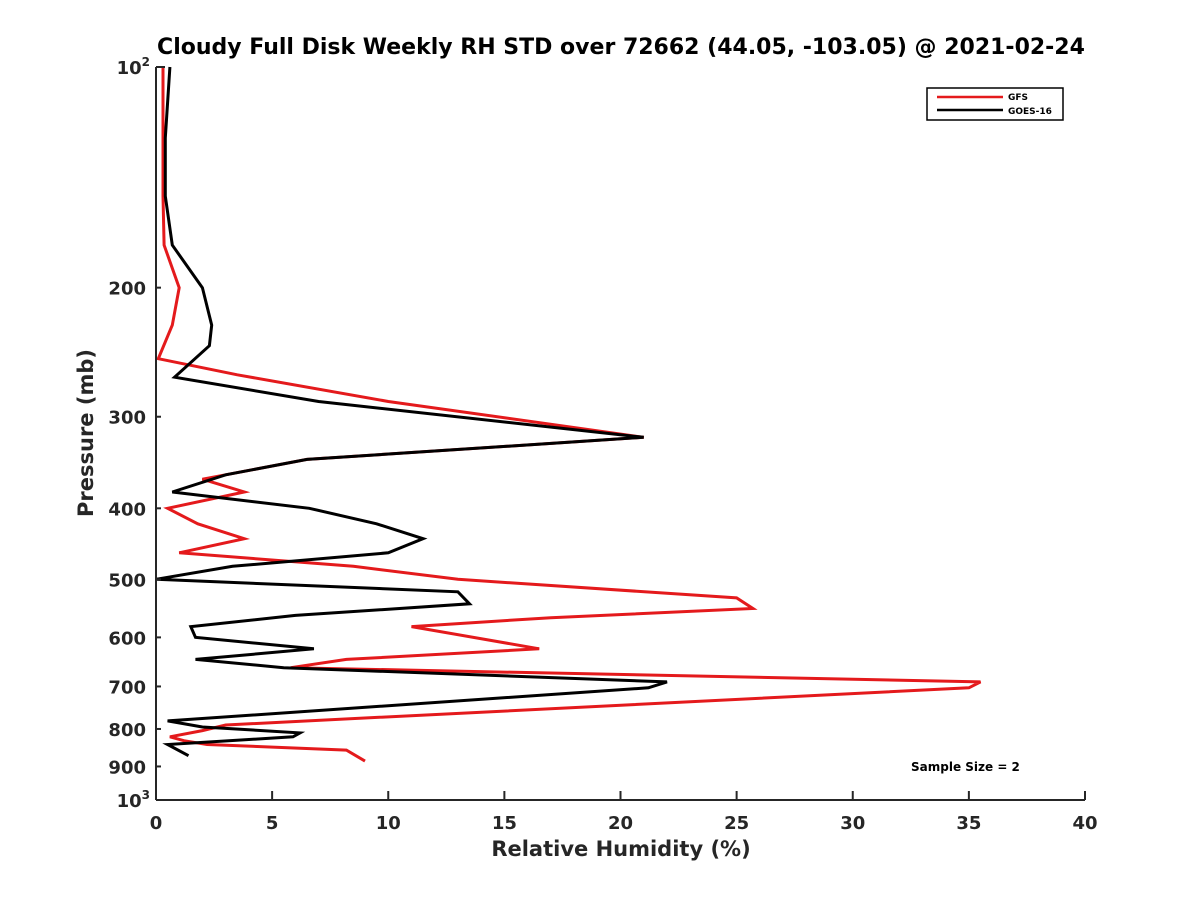 Image resolution: width=1200 pixels, height=900 pixels. I want to click on y-tick-label: 900, so click(127, 767).